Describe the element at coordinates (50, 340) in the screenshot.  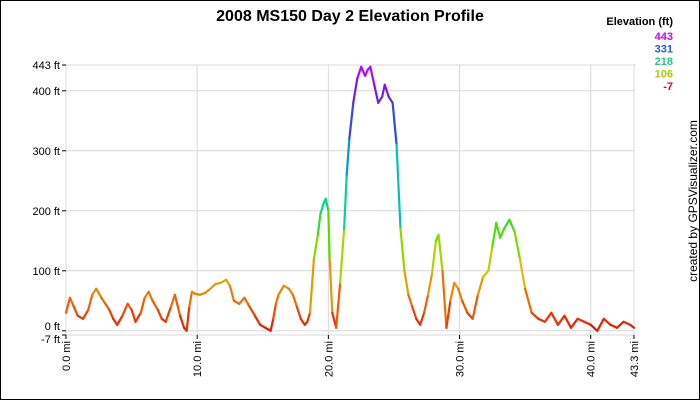
I see `y-tick-label: -7 ft` at that location.